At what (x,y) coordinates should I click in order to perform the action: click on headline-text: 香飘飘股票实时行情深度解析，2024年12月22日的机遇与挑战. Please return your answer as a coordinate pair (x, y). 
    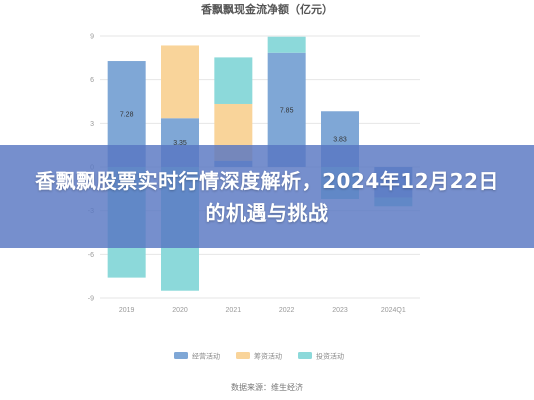
    Looking at the image, I should click on (267, 196).